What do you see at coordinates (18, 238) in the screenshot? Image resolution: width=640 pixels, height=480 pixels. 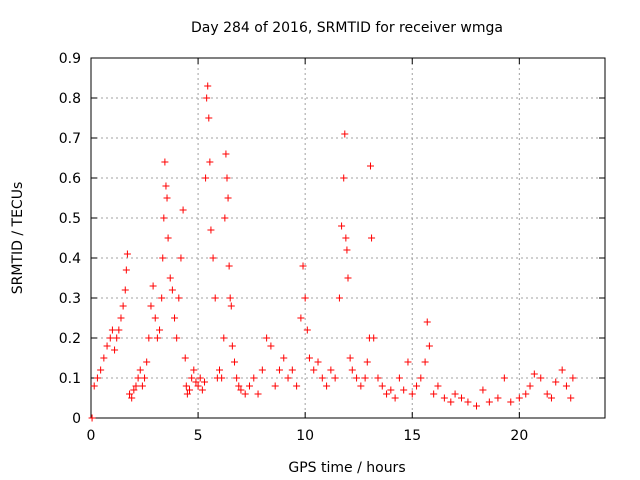 I see `y-axis-label: SRMTID / TECUs` at bounding box center [18, 238].